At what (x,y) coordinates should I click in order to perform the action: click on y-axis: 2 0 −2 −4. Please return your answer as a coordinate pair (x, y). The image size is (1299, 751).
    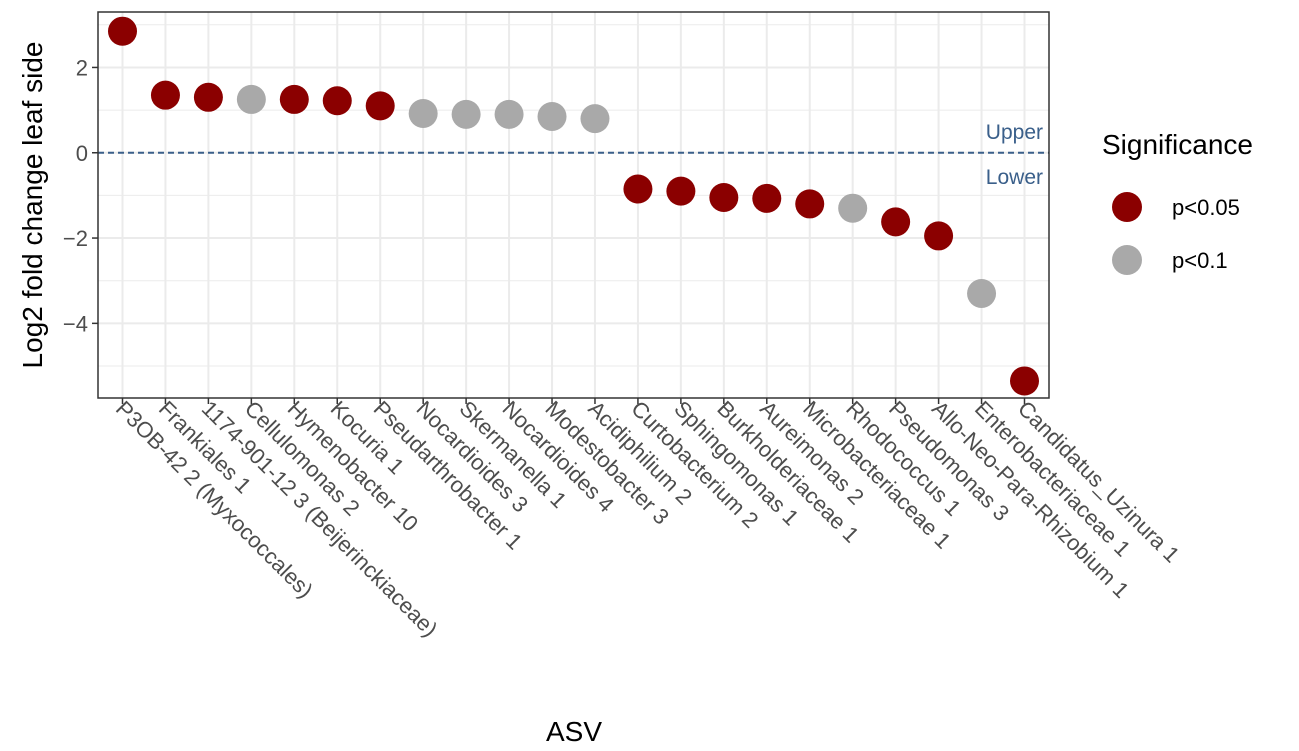
    Looking at the image, I should click on (80, 195).